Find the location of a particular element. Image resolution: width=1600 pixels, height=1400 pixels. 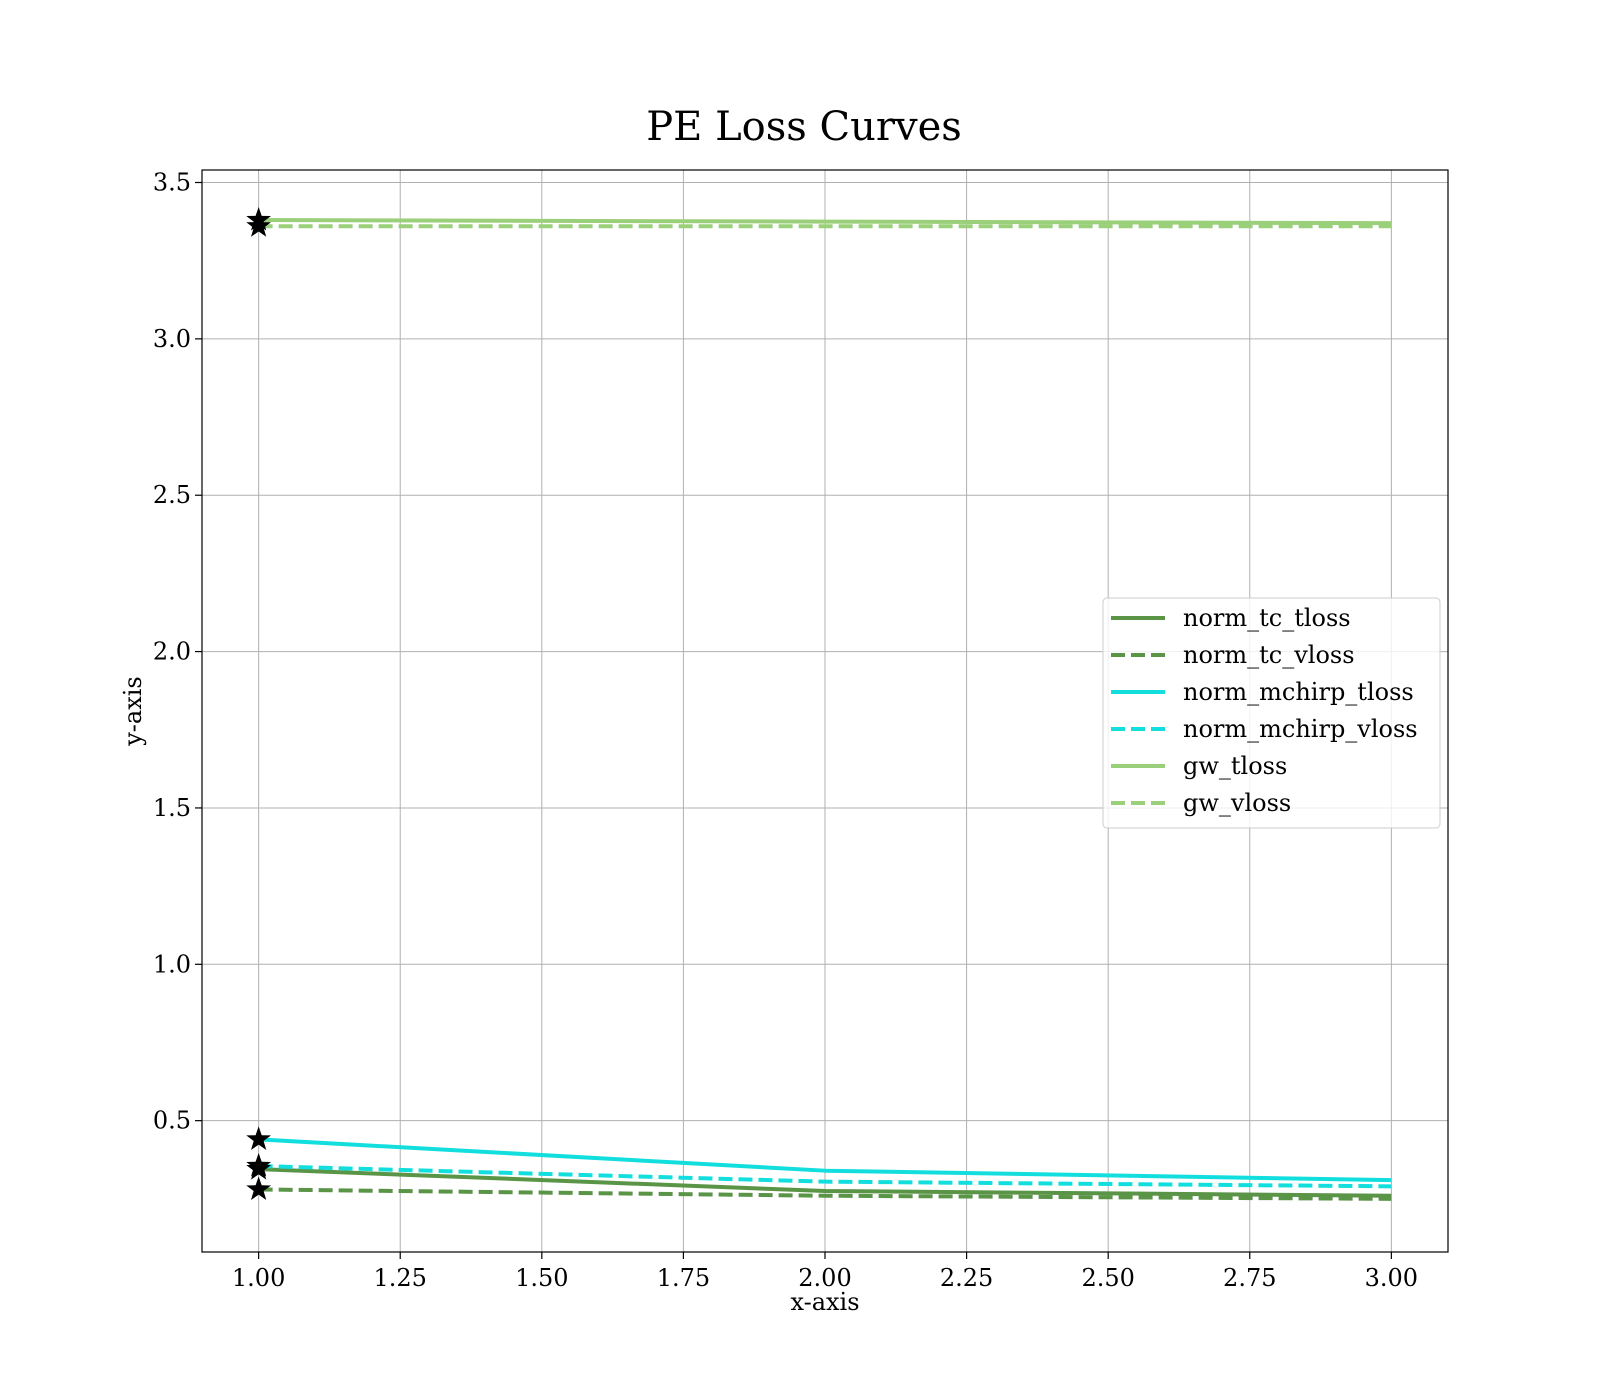

x-tick-label: 1.25 is located at coordinates (400, 1278).